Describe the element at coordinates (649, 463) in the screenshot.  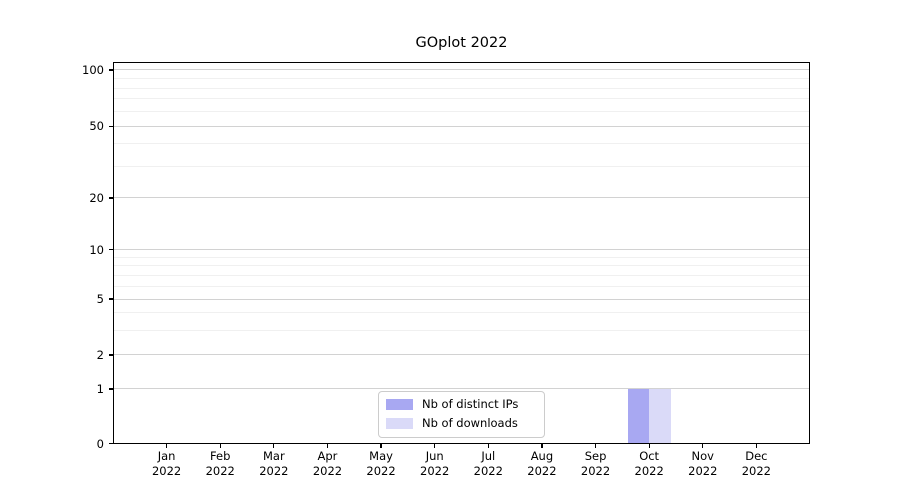
I see `x-tick-label: Oct 2022` at that location.